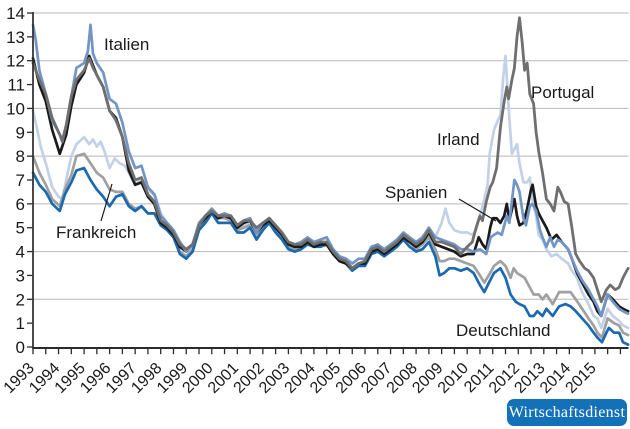 This screenshot has width=630, height=429. What do you see at coordinates (20, 156) in the screenshot?
I see `y-tick-label: 8` at bounding box center [20, 156].